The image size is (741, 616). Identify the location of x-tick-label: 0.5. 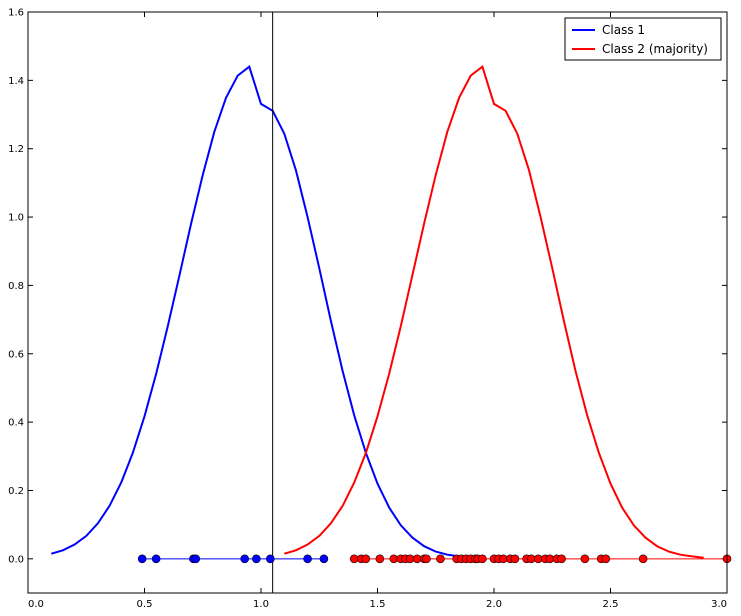
(145, 604).